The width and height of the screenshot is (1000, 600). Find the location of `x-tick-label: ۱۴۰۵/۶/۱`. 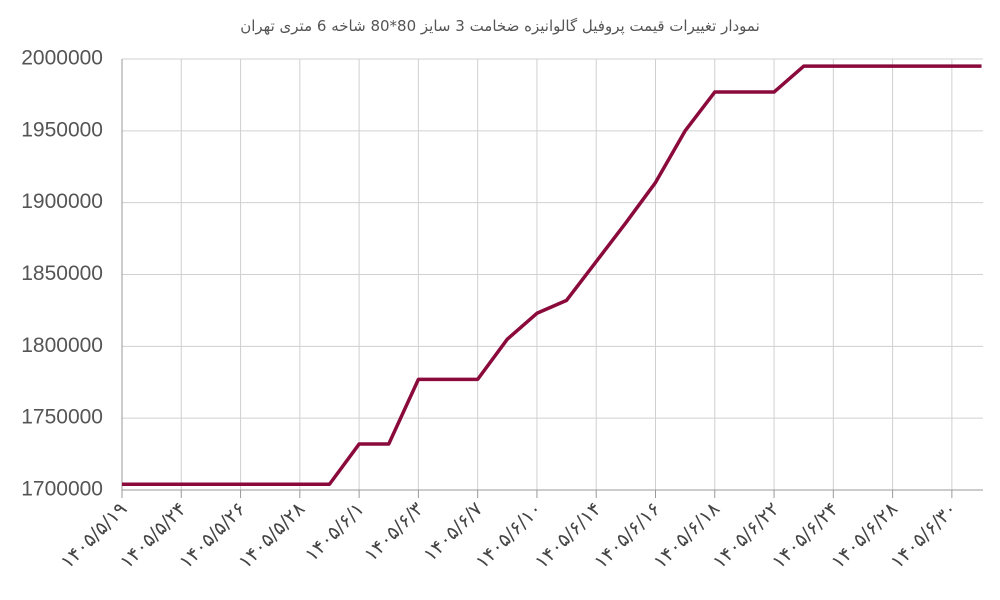

x-tick-label: ۱۴۰۵/۶/۱ is located at coordinates (335, 532).